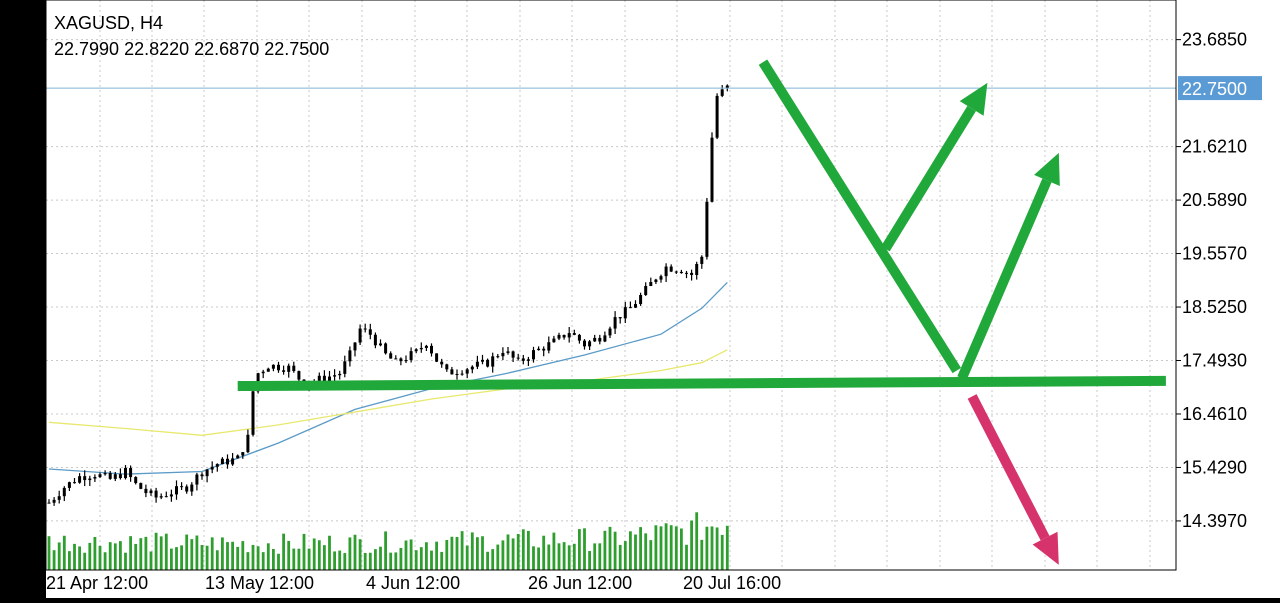 The height and width of the screenshot is (603, 1280). Describe the element at coordinates (732, 583) in the screenshot. I see `time-tick-label: 20 Jul 16:00` at that location.